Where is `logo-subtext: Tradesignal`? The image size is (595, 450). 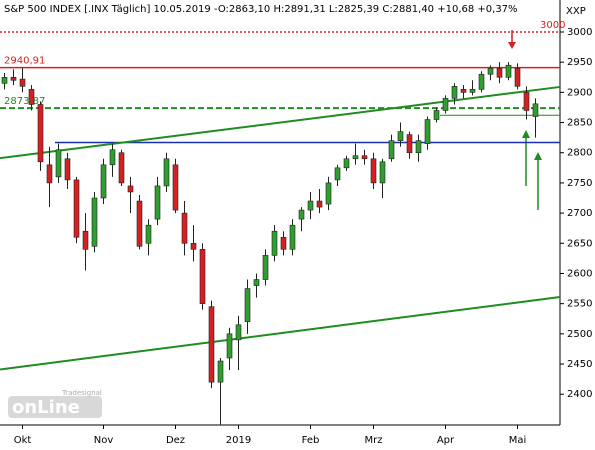
logo-subtext: Tradesignal is located at coordinates (81, 393).